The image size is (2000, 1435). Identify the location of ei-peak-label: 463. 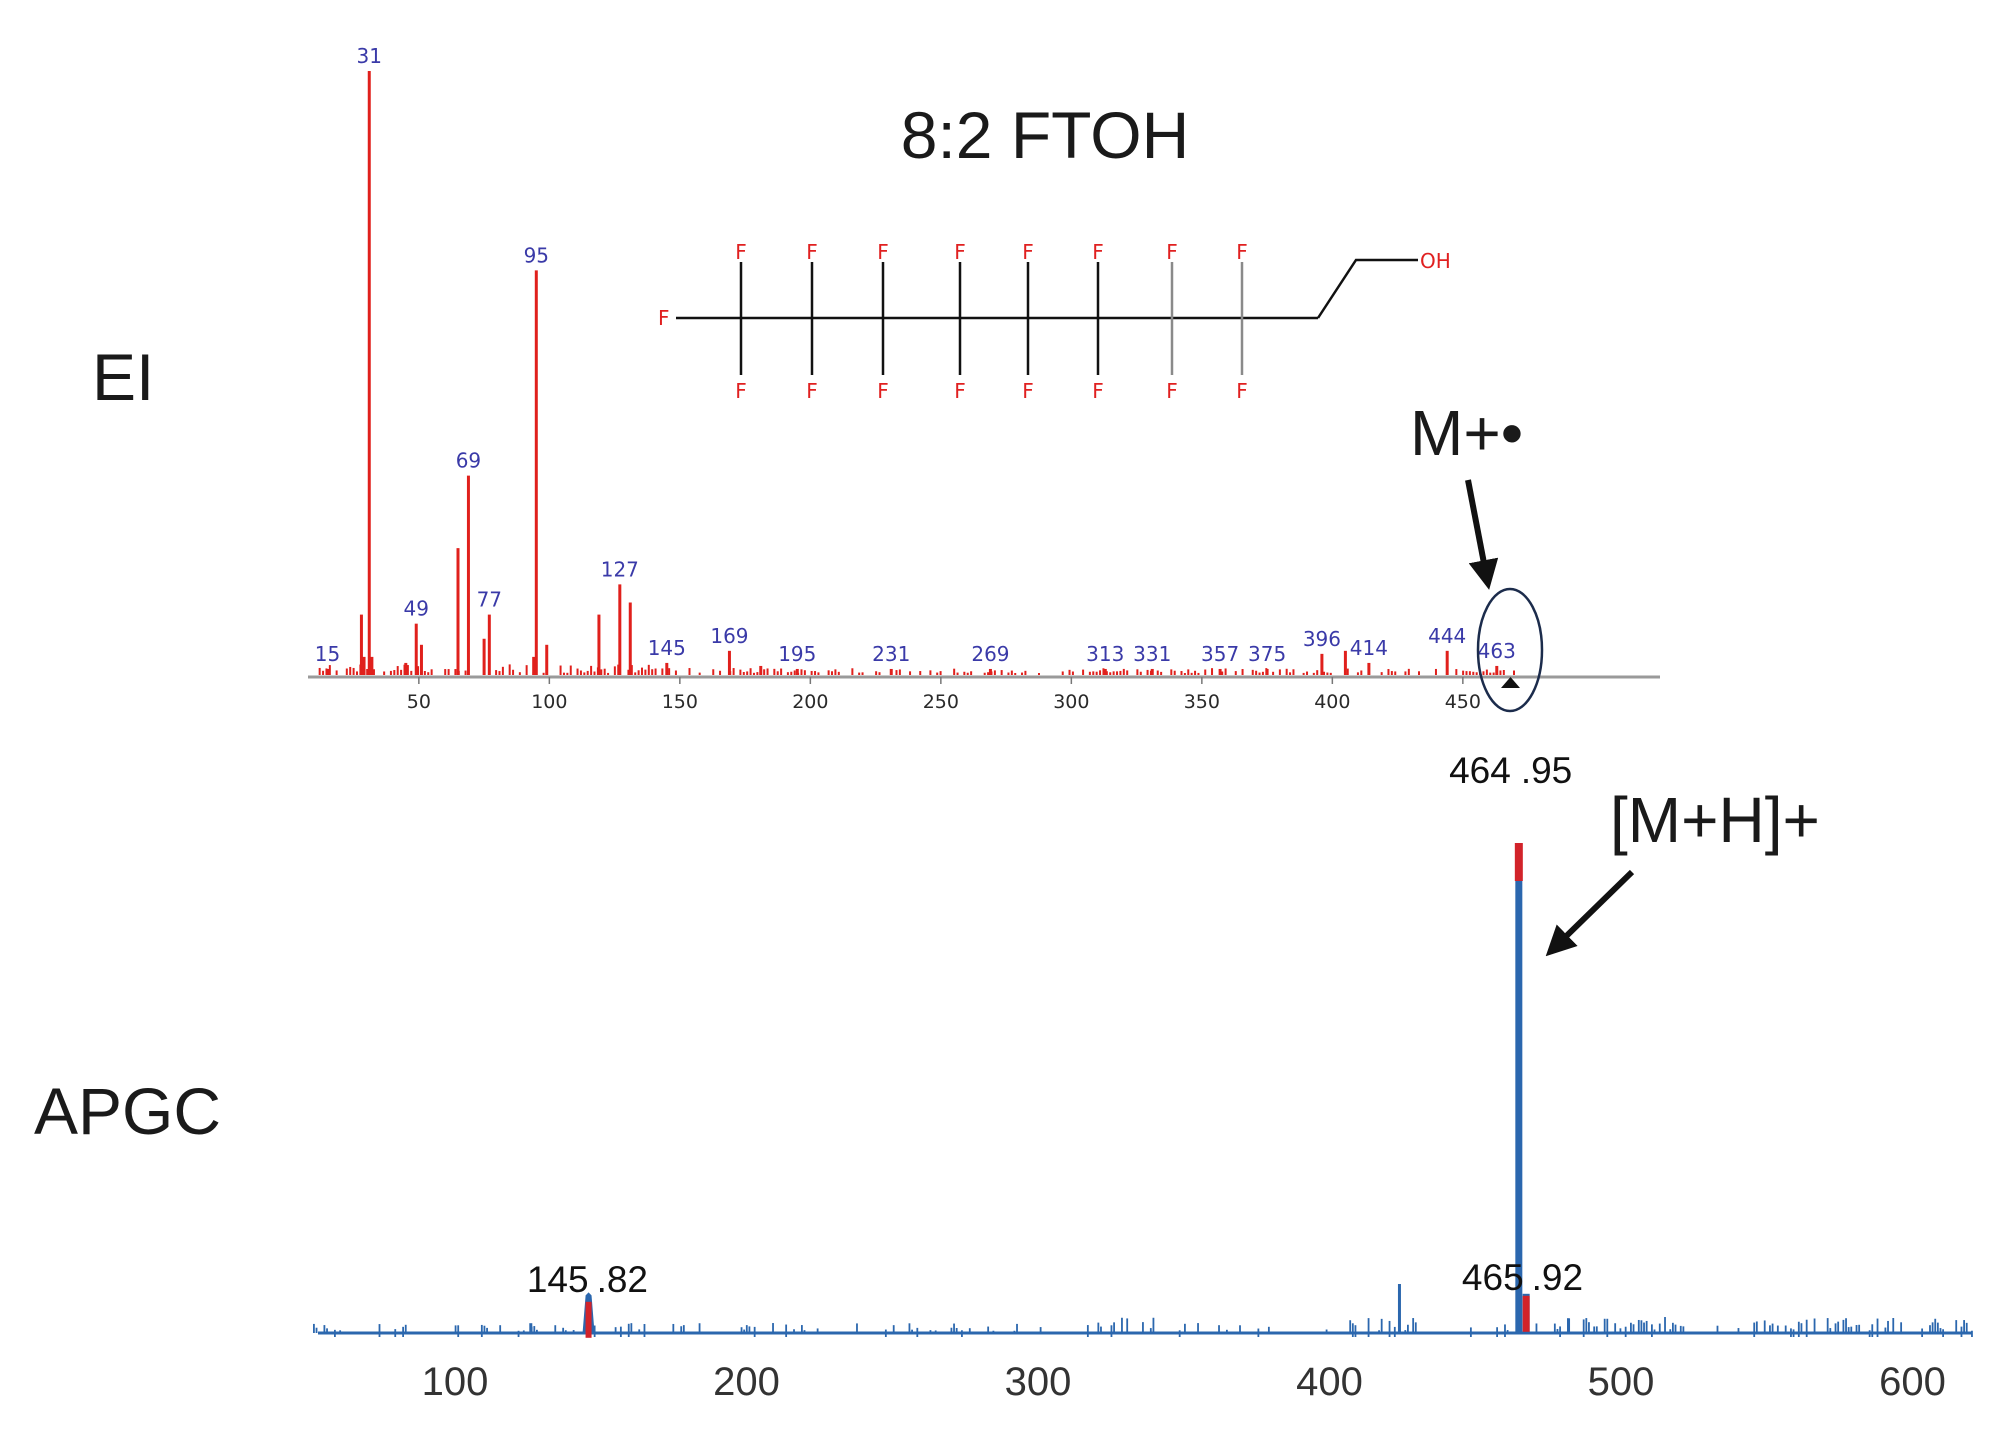
(1497, 651).